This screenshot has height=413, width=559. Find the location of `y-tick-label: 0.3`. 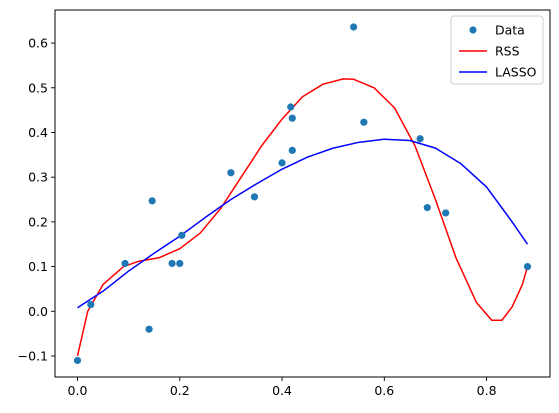

y-tick-label: 0.3 is located at coordinates (38, 177).